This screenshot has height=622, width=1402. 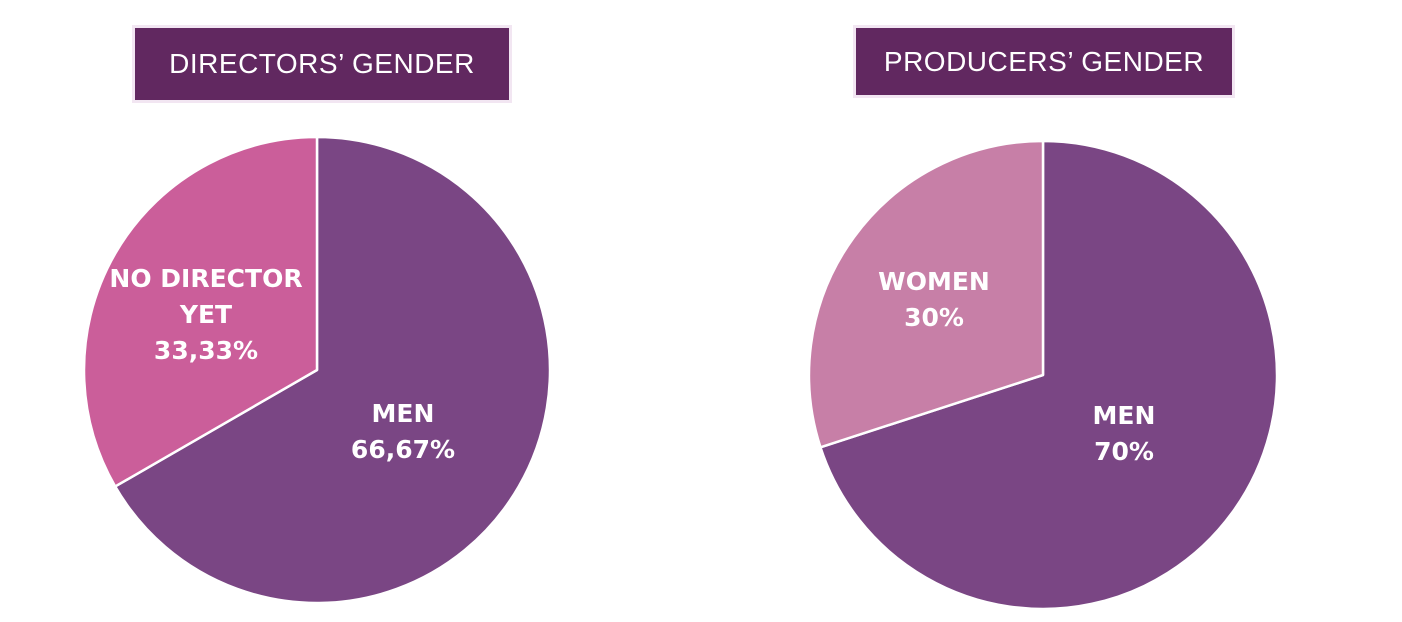 What do you see at coordinates (934, 299) in the screenshot?
I see `slice-label: WOMEN 30%` at bounding box center [934, 299].